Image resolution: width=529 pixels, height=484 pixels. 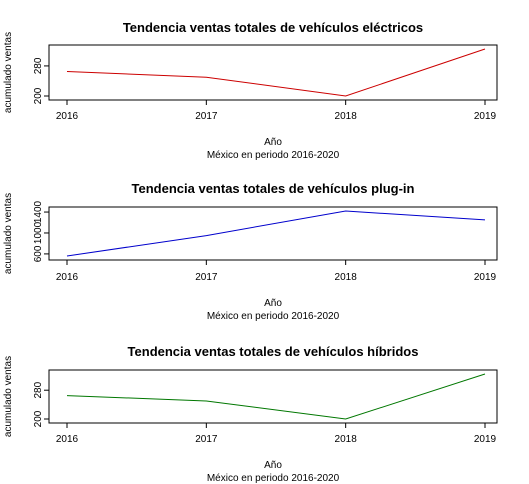 What do you see at coordinates (38, 253) in the screenshot?
I see `y-tick-label: 600` at bounding box center [38, 253].